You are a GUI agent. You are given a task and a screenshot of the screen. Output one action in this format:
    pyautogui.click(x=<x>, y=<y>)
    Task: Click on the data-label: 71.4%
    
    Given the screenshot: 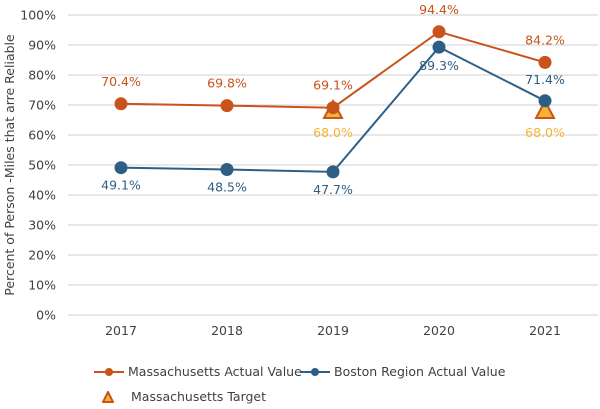 What is the action you would take?
    pyautogui.click(x=545, y=79)
    